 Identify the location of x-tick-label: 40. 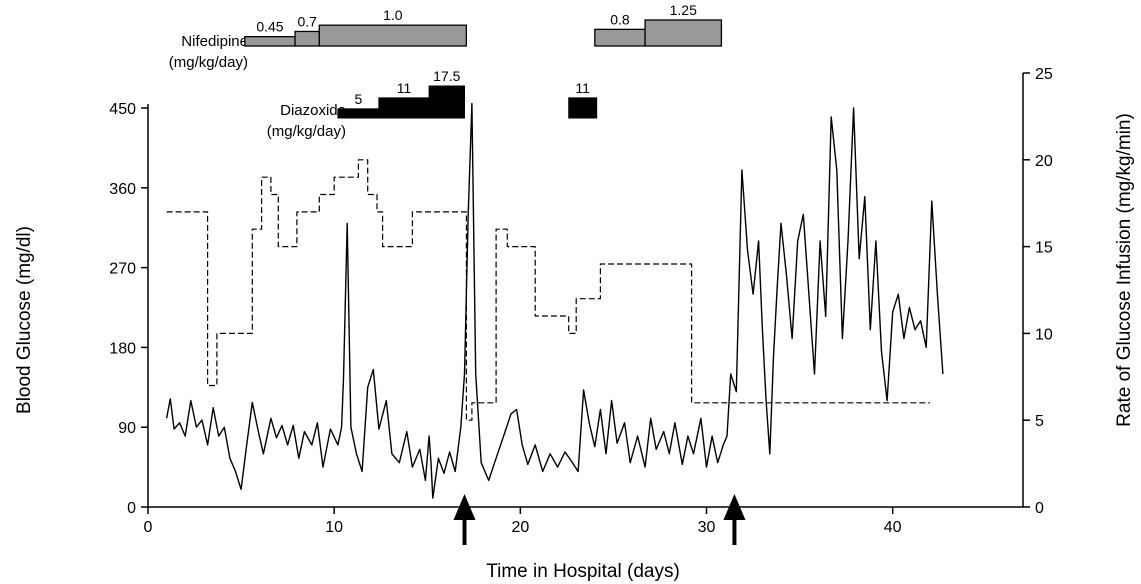
(893, 527).